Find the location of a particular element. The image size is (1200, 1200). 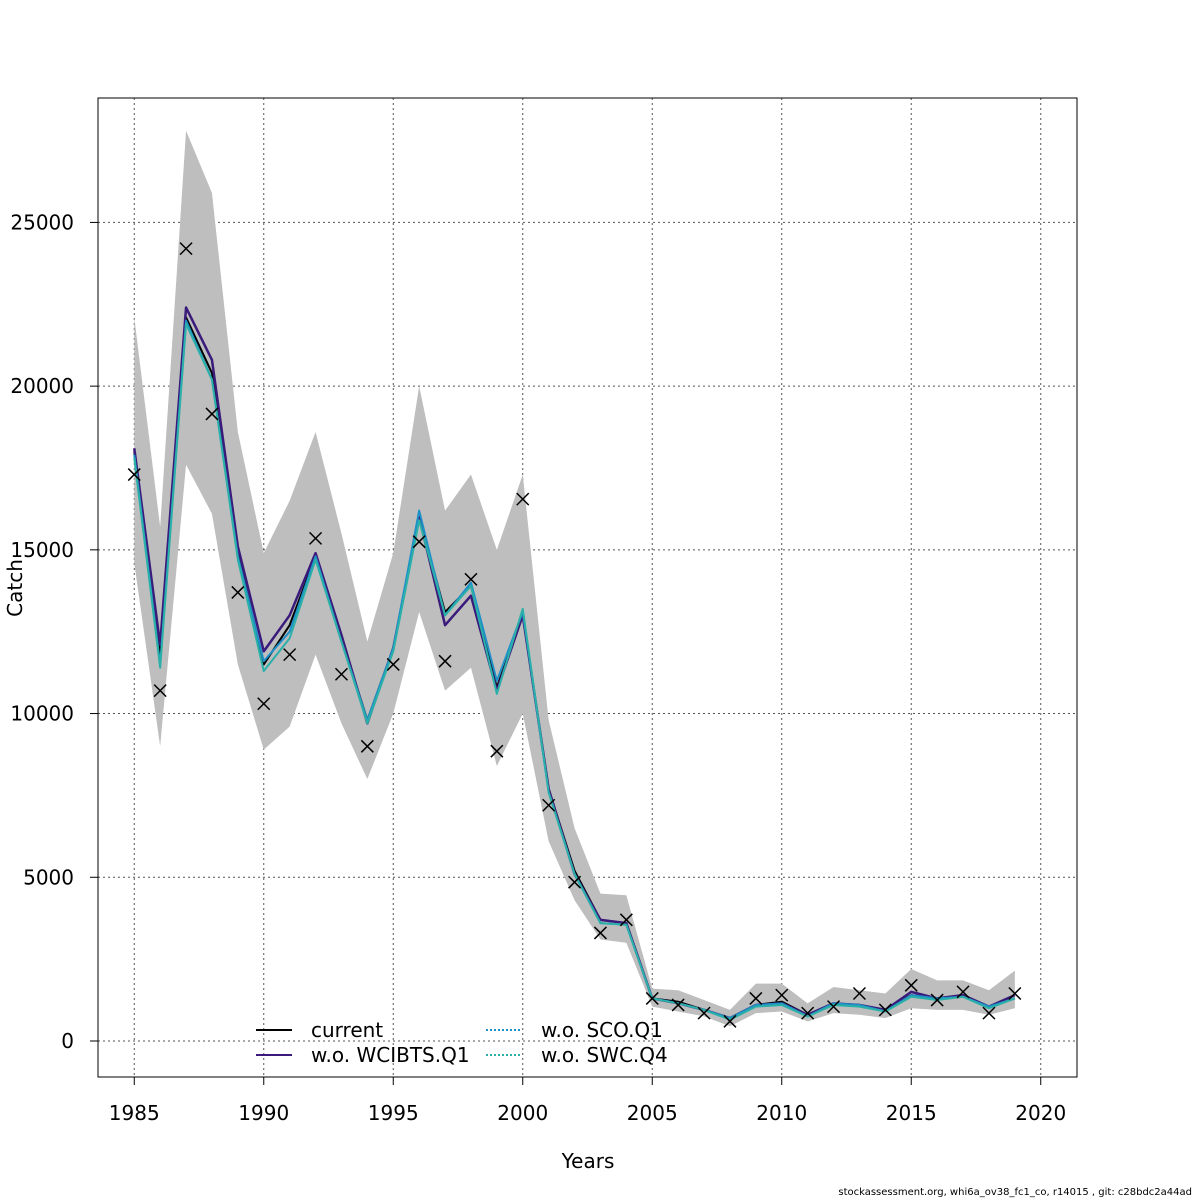

x-axis: 1985 1990 1995 2000 2005 2010 2015 2020 is located at coordinates (587, 1101).